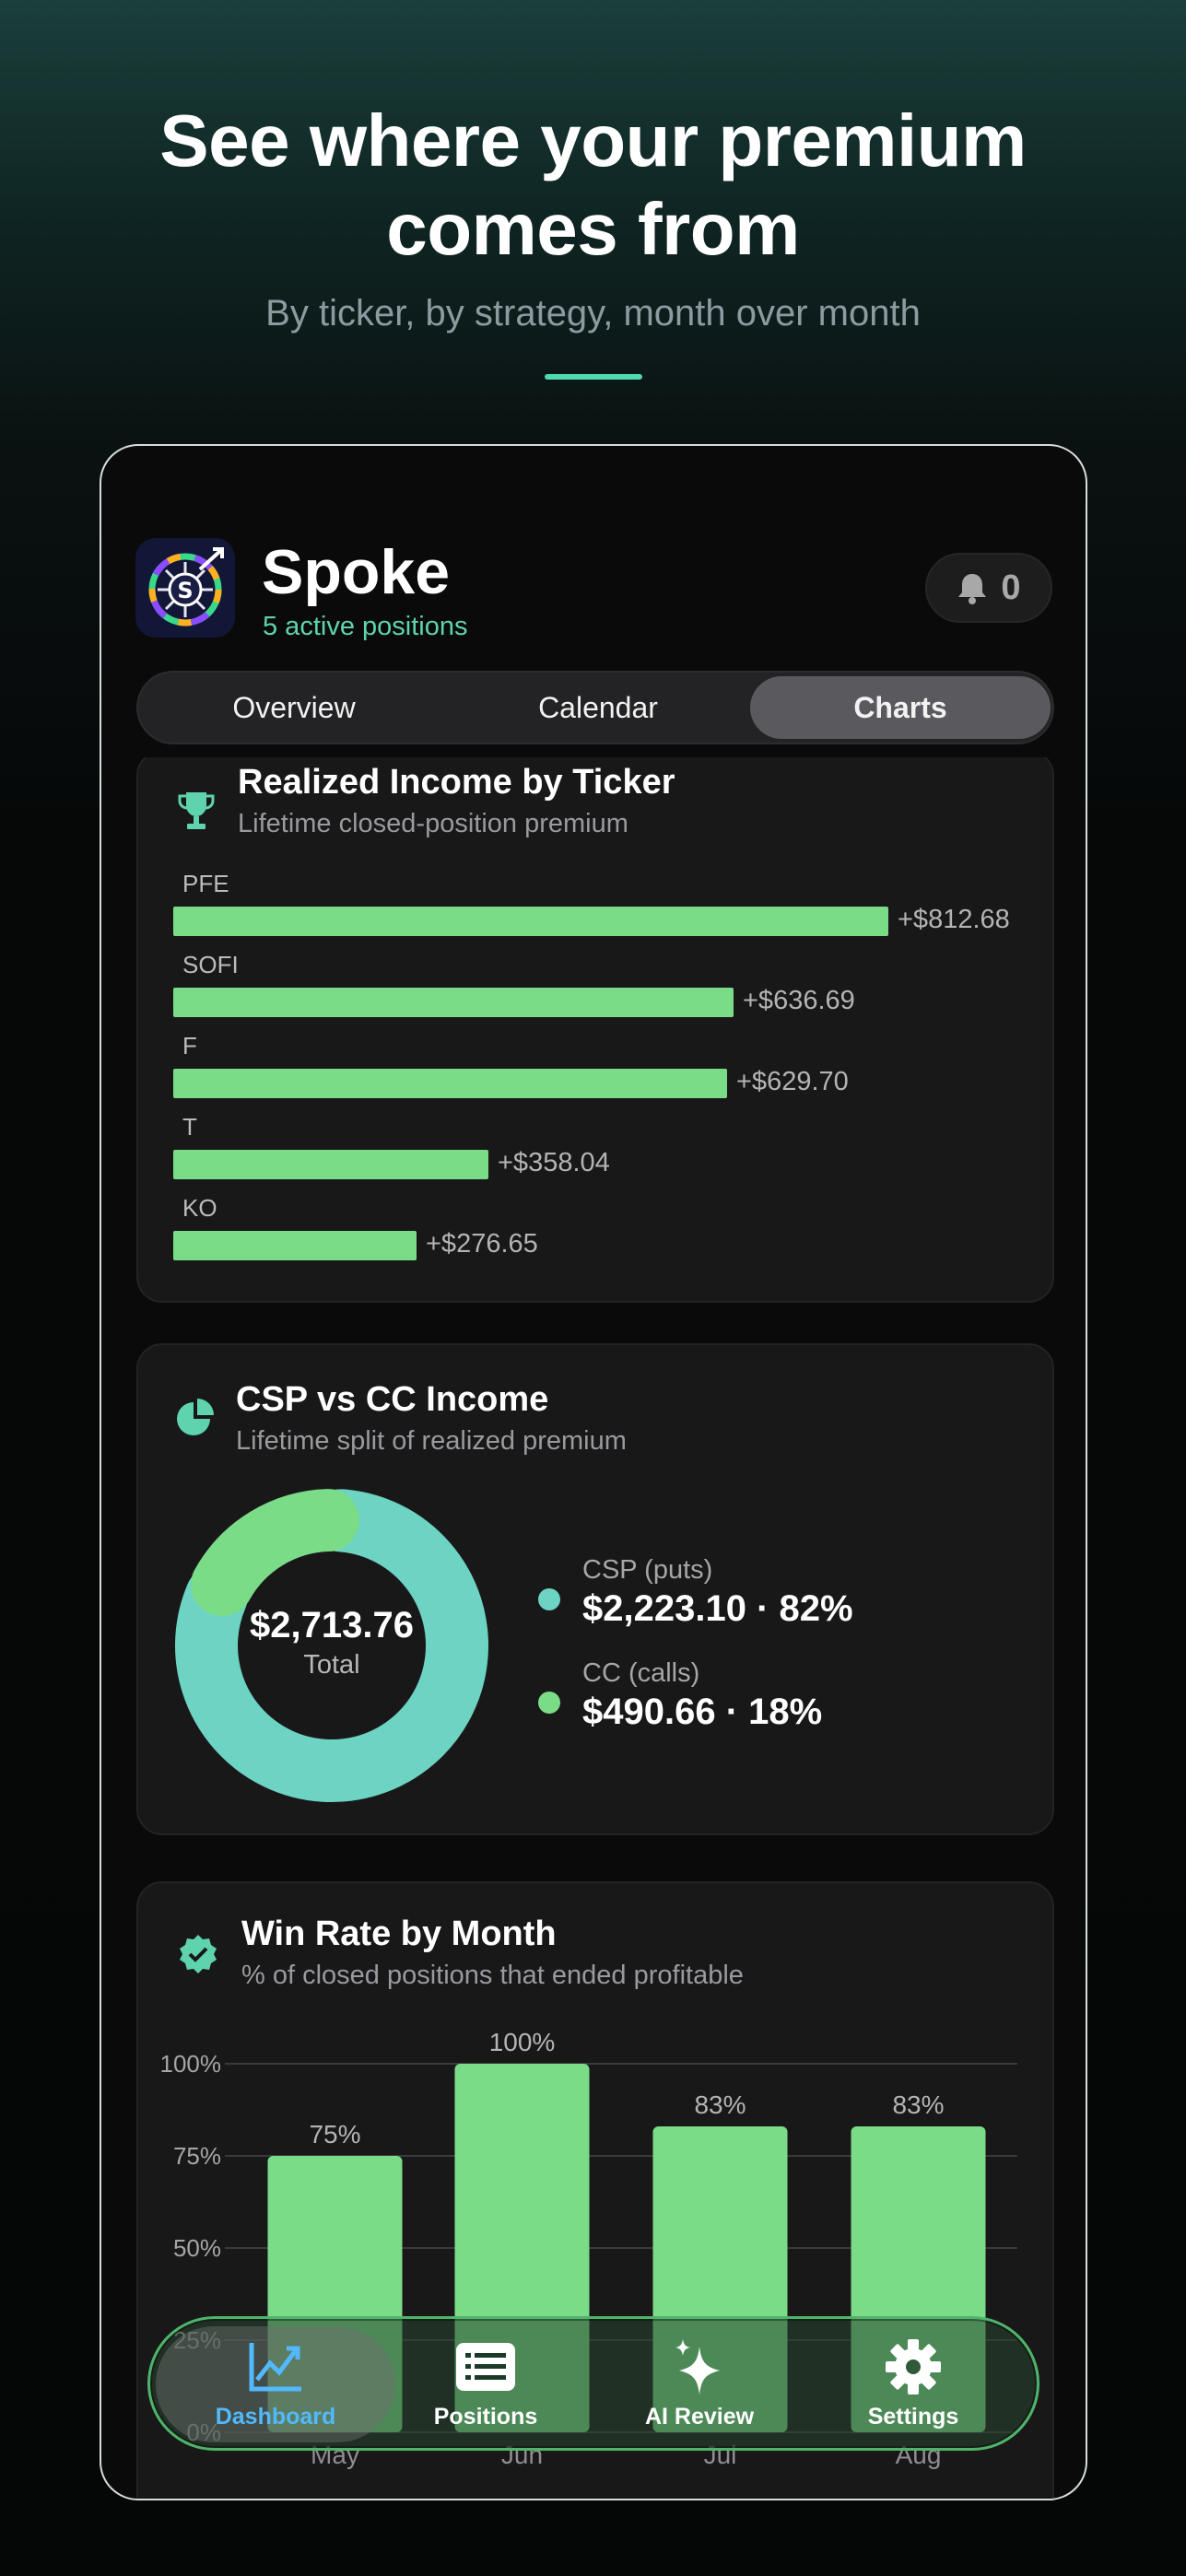 The image size is (1186, 2576). Describe the element at coordinates (198, 1954) in the screenshot. I see `verified-badge-icon` at that location.